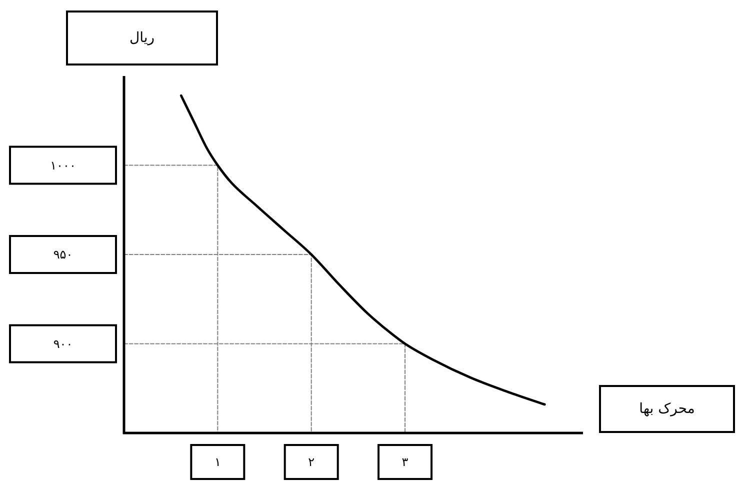  Describe the element at coordinates (63, 255) in the screenshot. I see `y-tick-label: ۹۵۰` at that location.